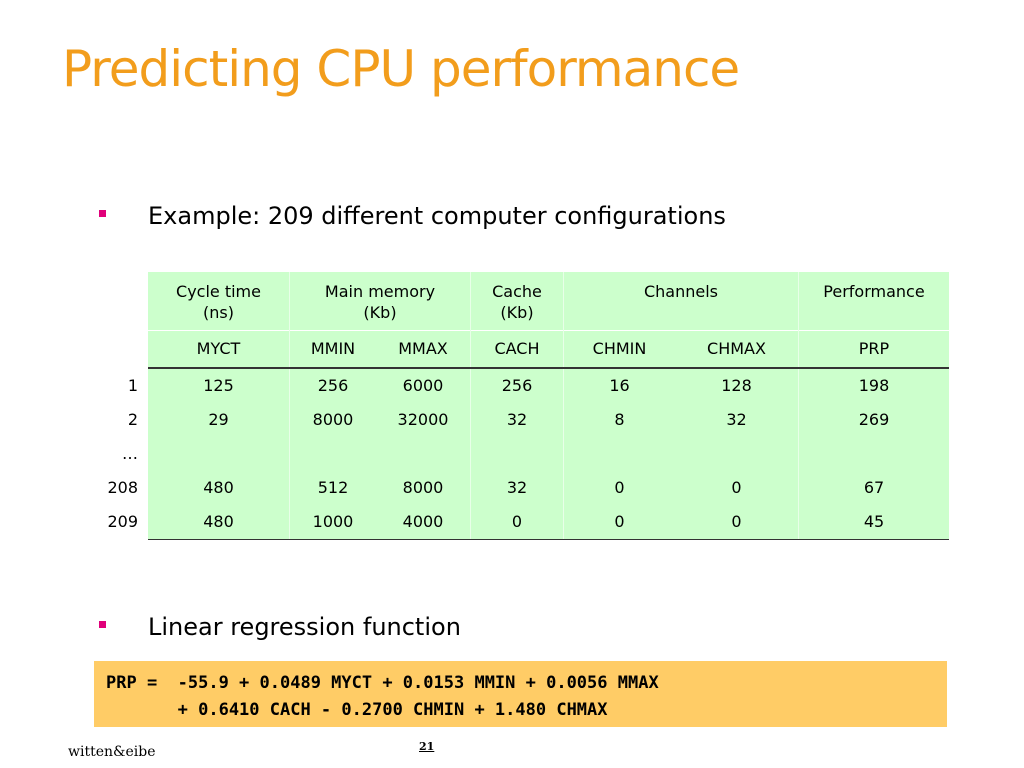  I want to click on group-header-performance: Performance, so click(873, 301).